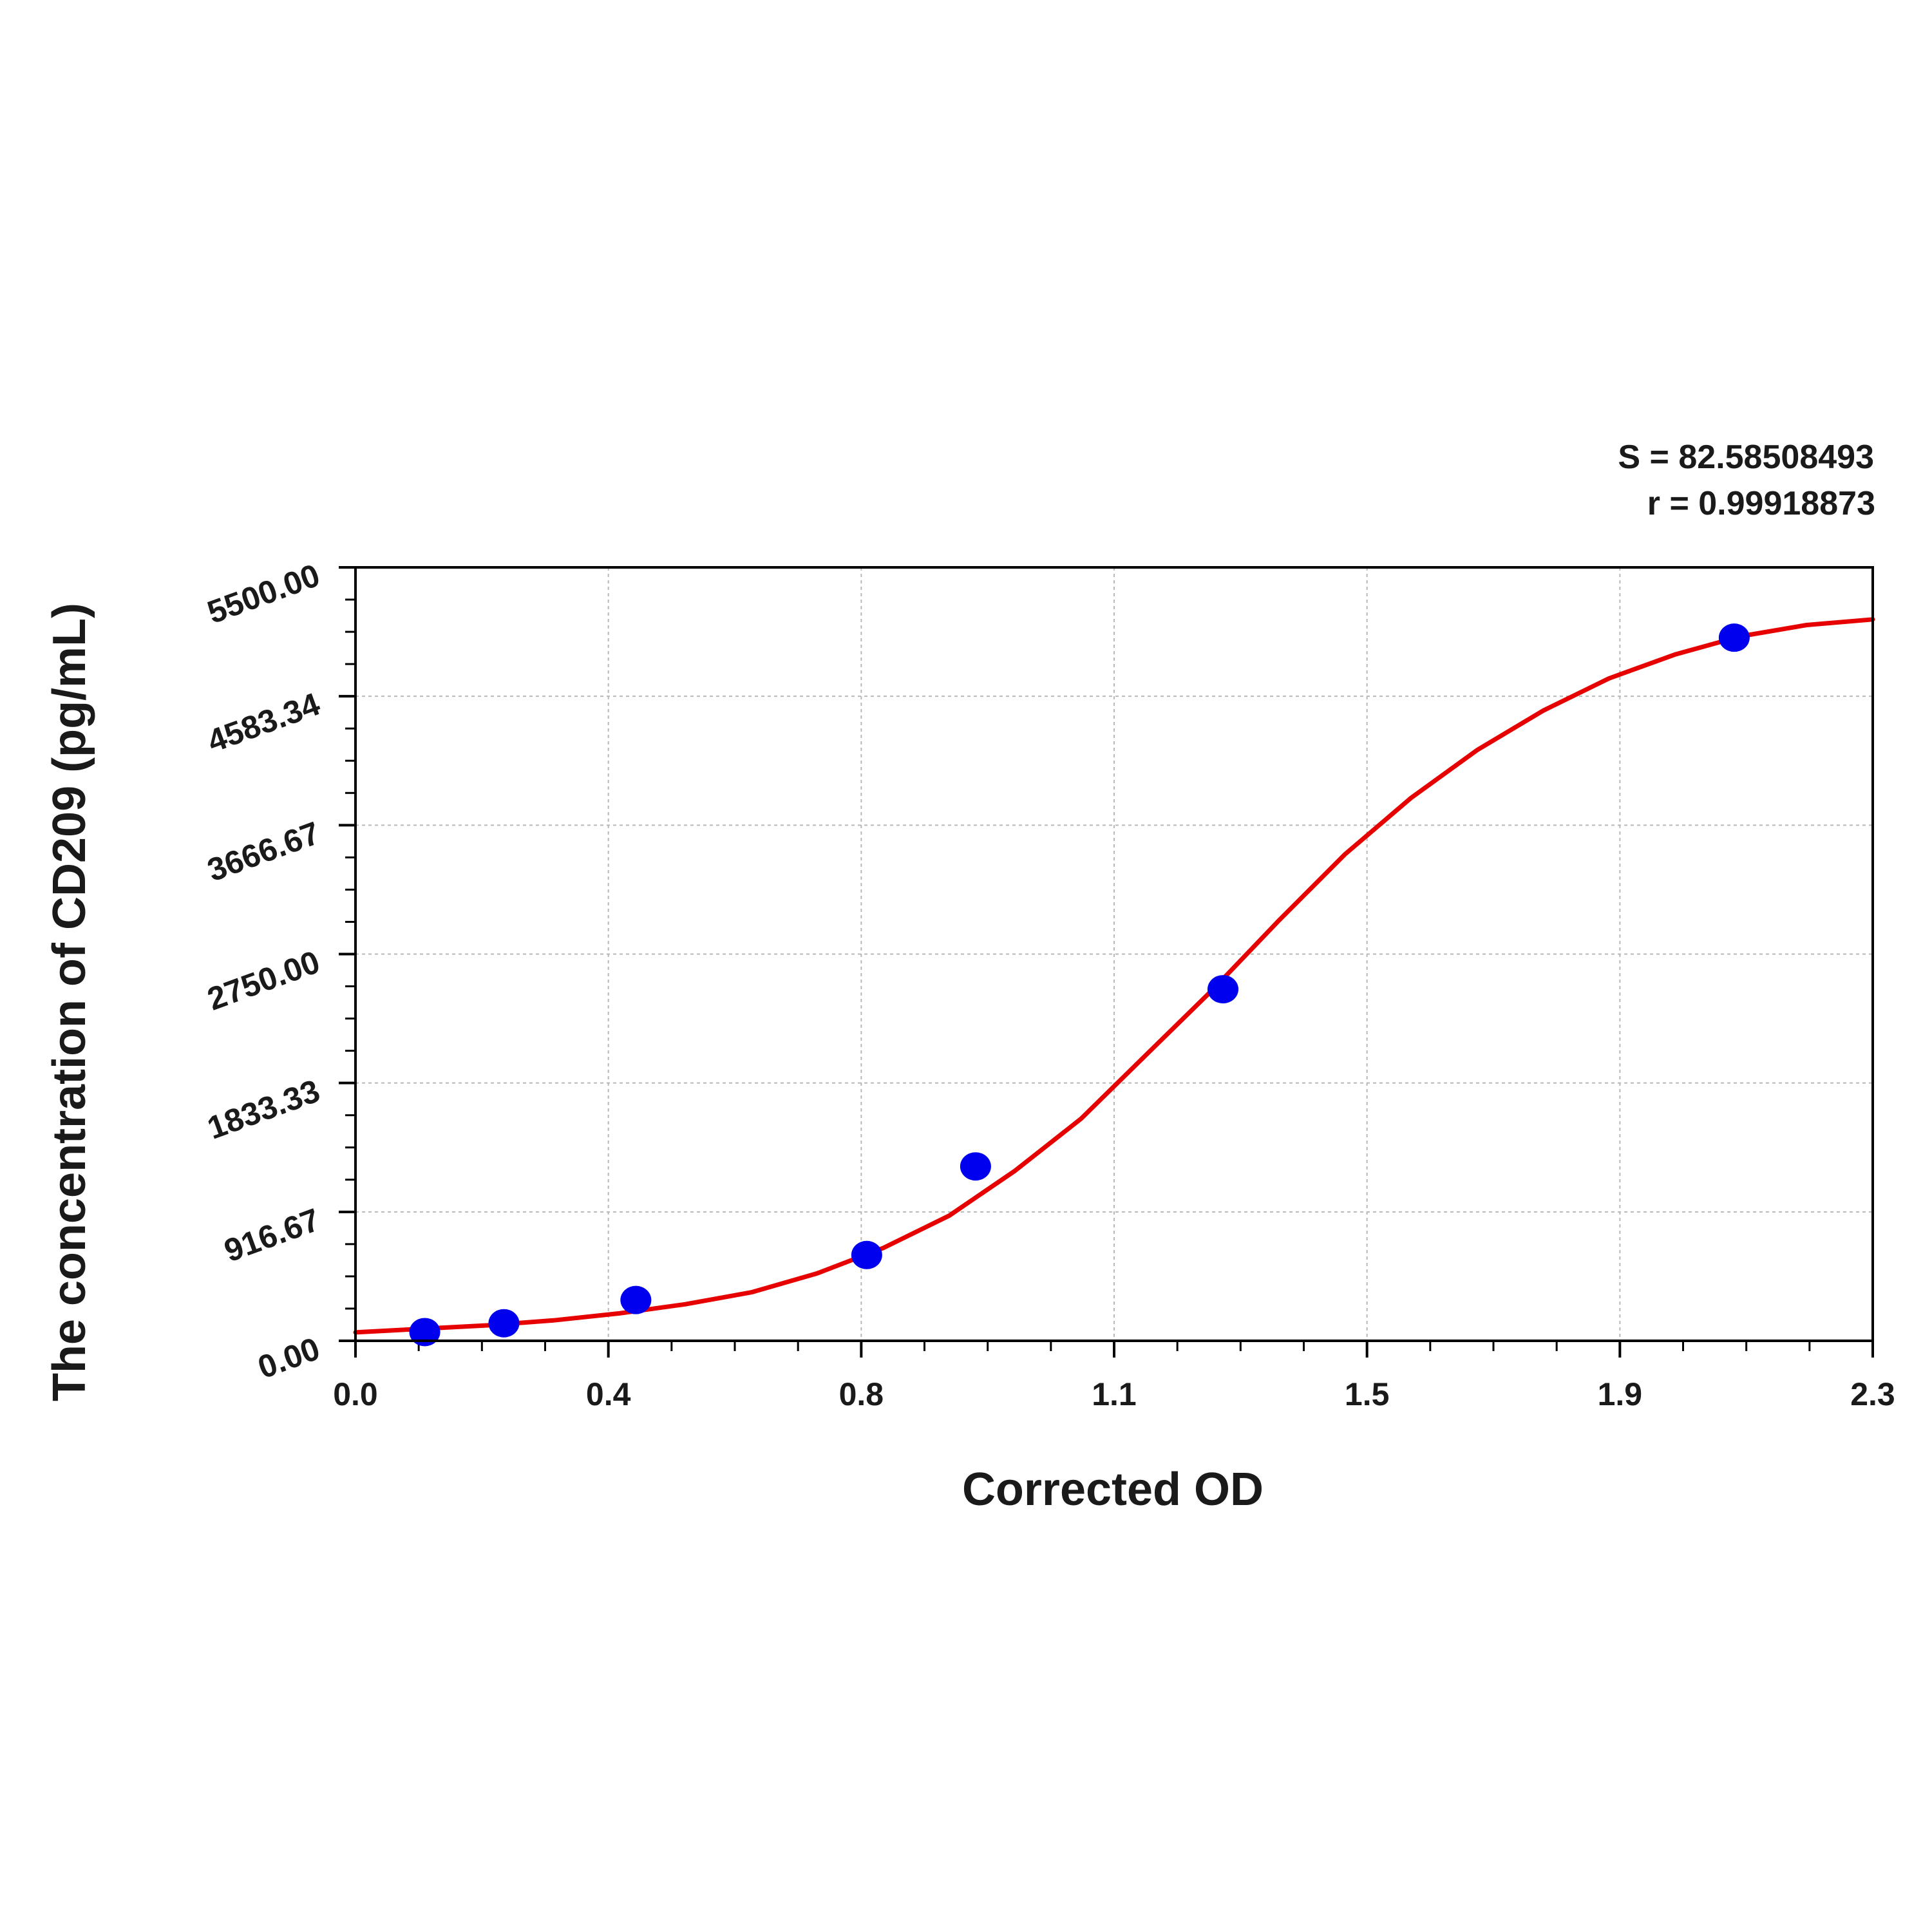 The image size is (1932, 1932). I want to click on x-tick-label: 1.5, so click(1368, 1394).